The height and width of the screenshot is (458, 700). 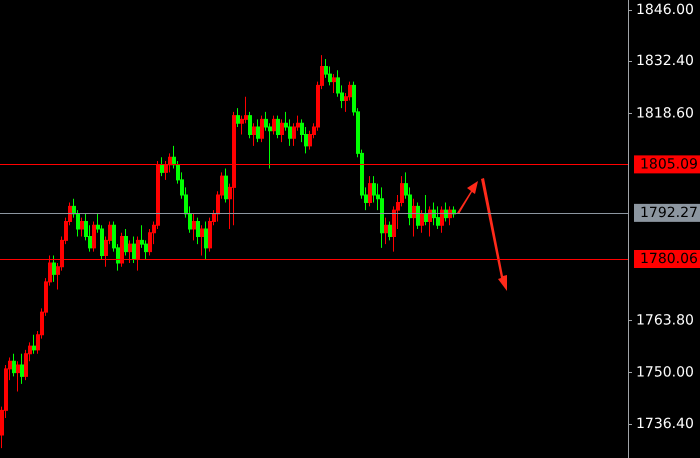 I want to click on y-tick-label: 1818.60, so click(x=665, y=113).